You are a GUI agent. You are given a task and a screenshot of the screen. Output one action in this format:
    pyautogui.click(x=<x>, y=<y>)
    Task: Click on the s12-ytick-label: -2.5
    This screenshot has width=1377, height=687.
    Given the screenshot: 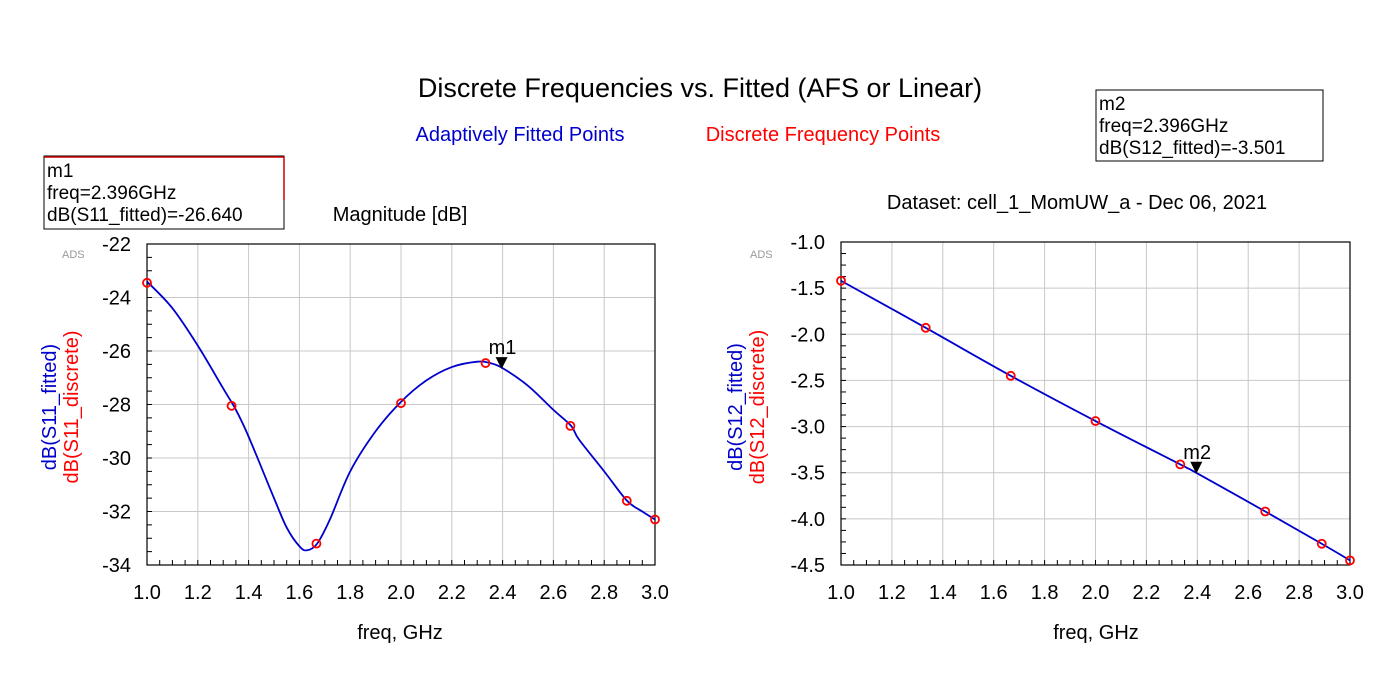 What is the action you would take?
    pyautogui.click(x=808, y=381)
    